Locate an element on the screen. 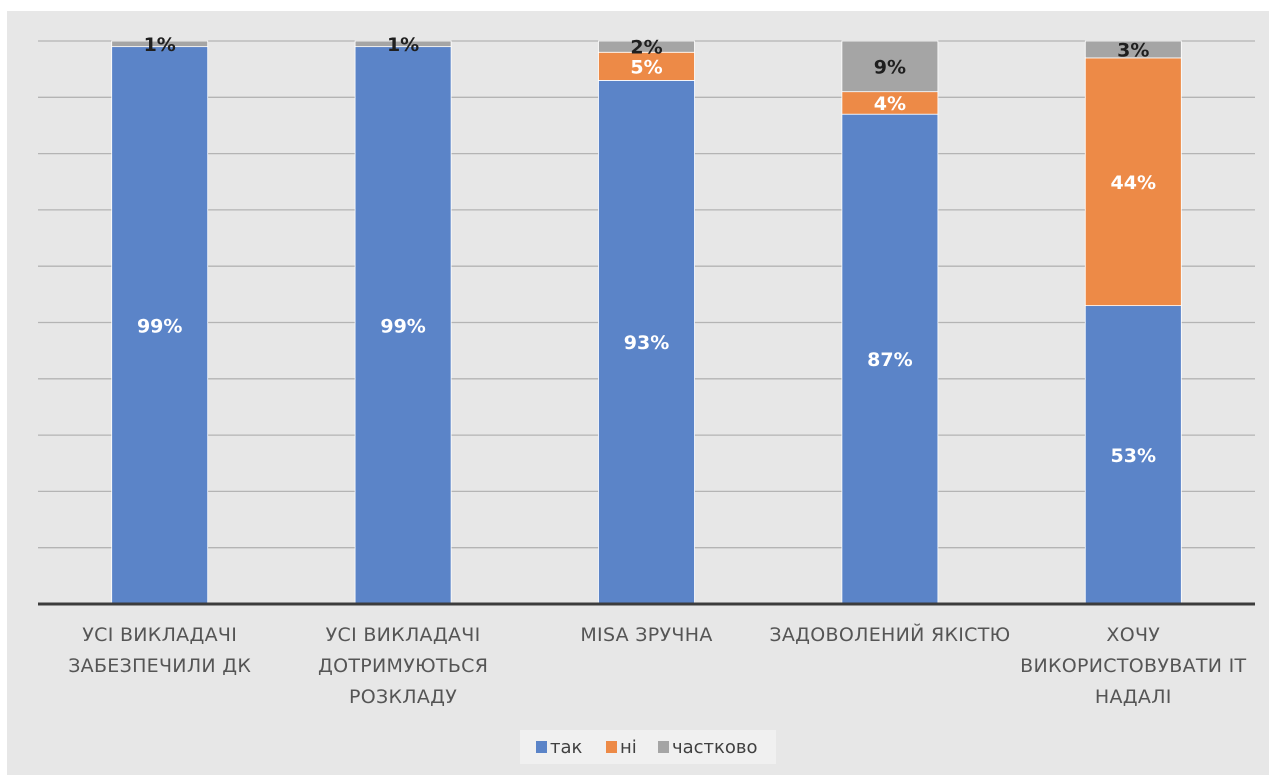 The height and width of the screenshot is (778, 1273). data-label: 2% is located at coordinates (646, 48).